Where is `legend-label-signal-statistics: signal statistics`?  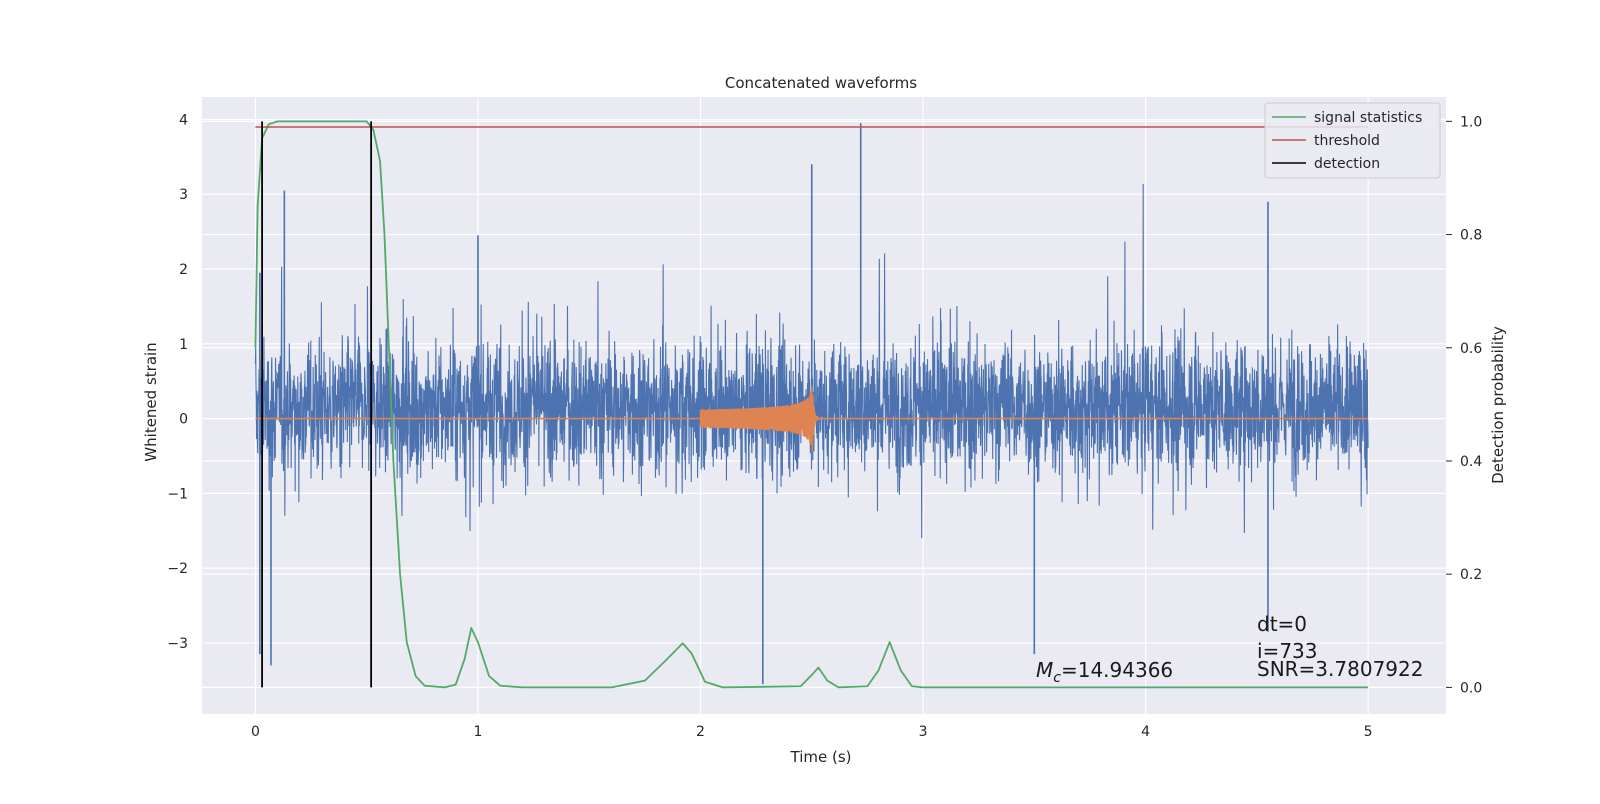 legend-label-signal-statistics: signal statistics is located at coordinates (1368, 118).